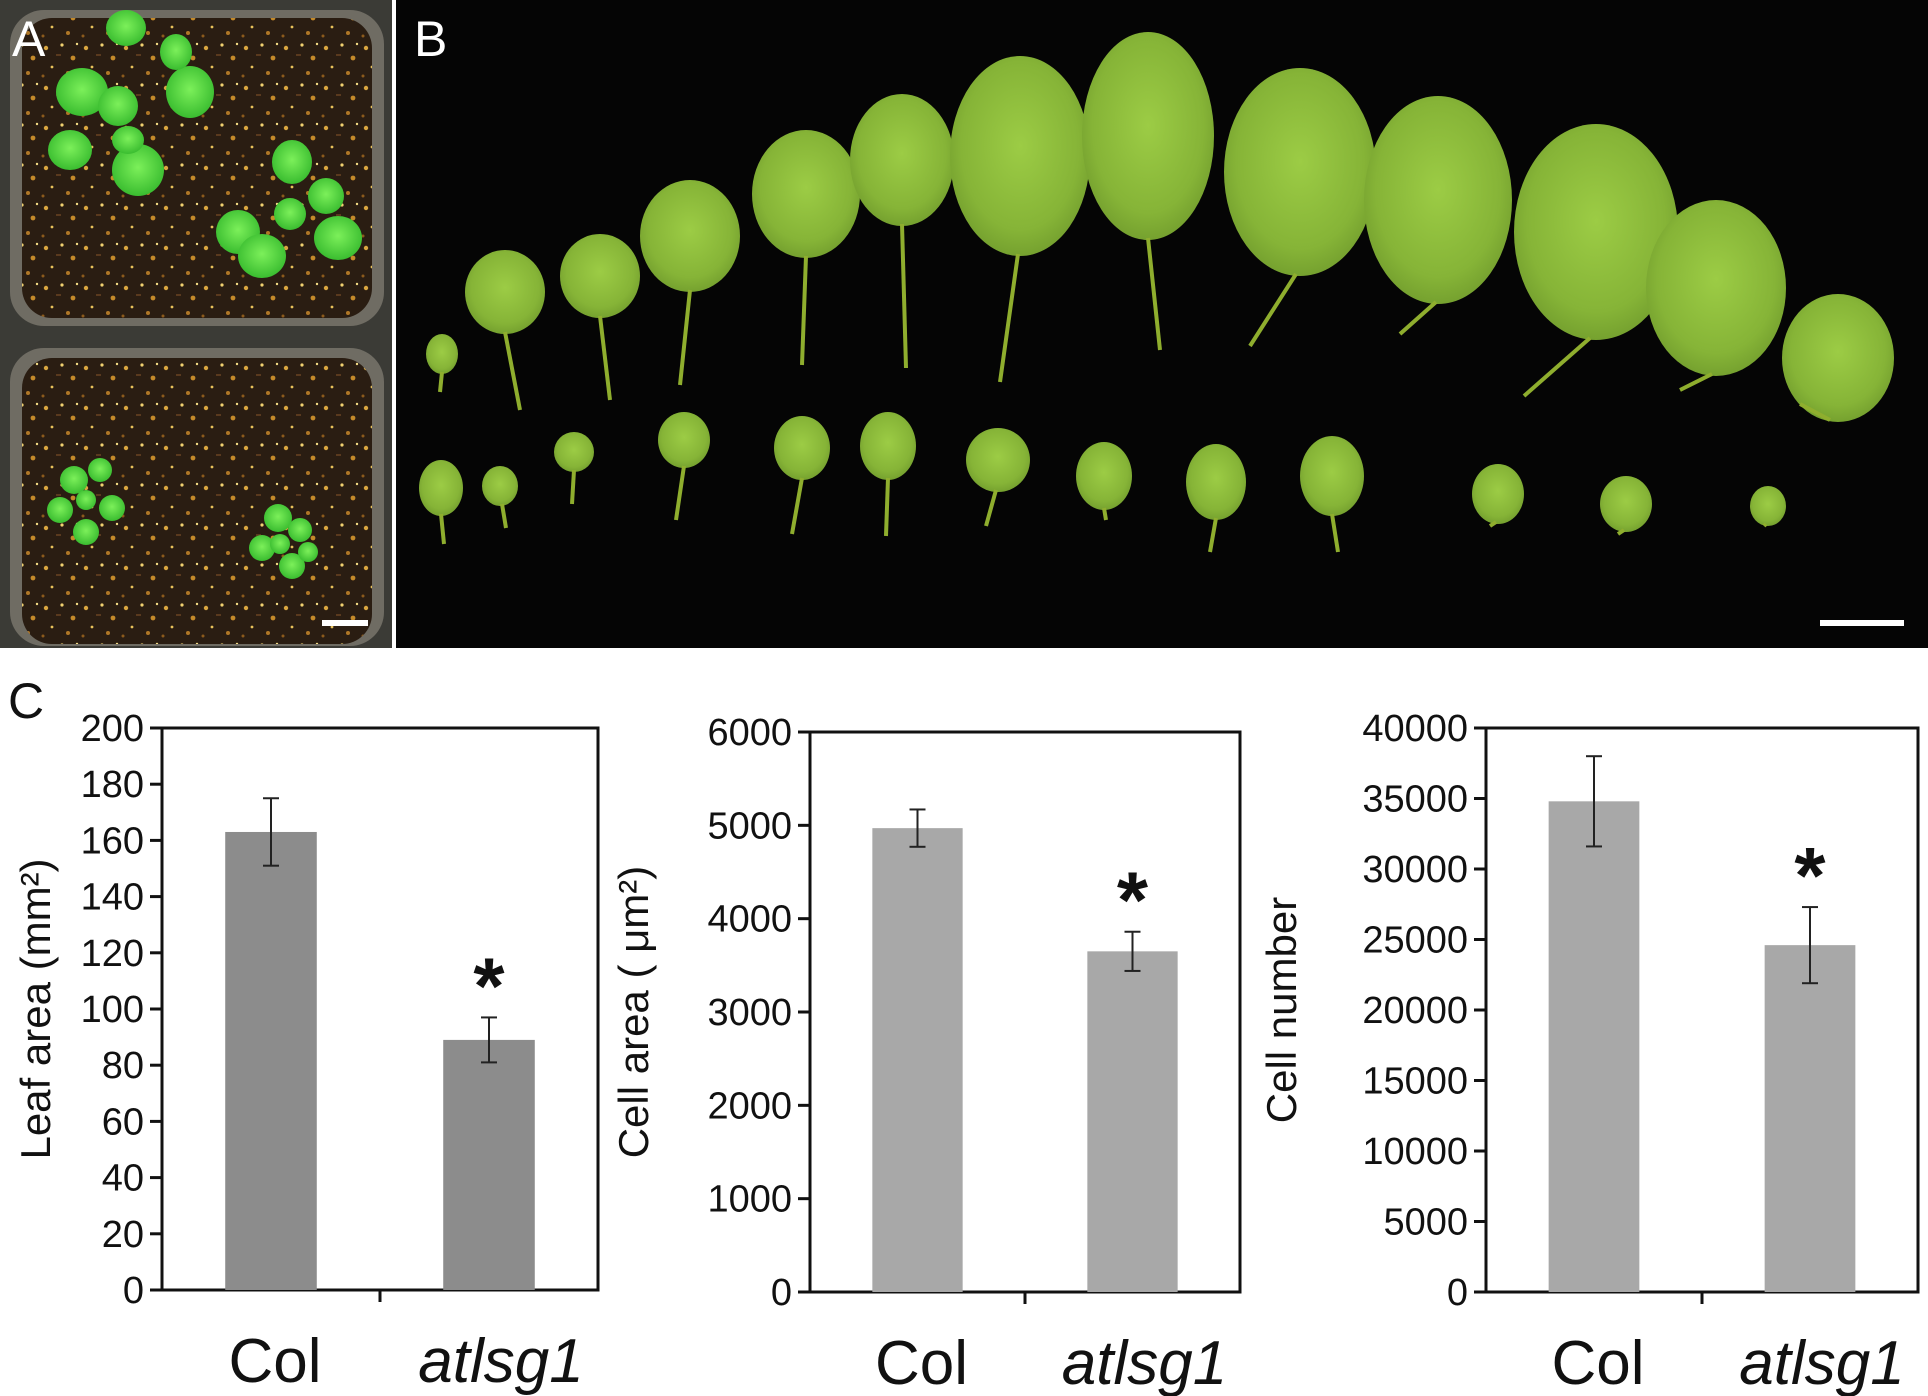 The image size is (1928, 1396). Describe the element at coordinates (35, 1008) in the screenshot. I see `y-axis-title: Leaf area (mm²)` at that location.